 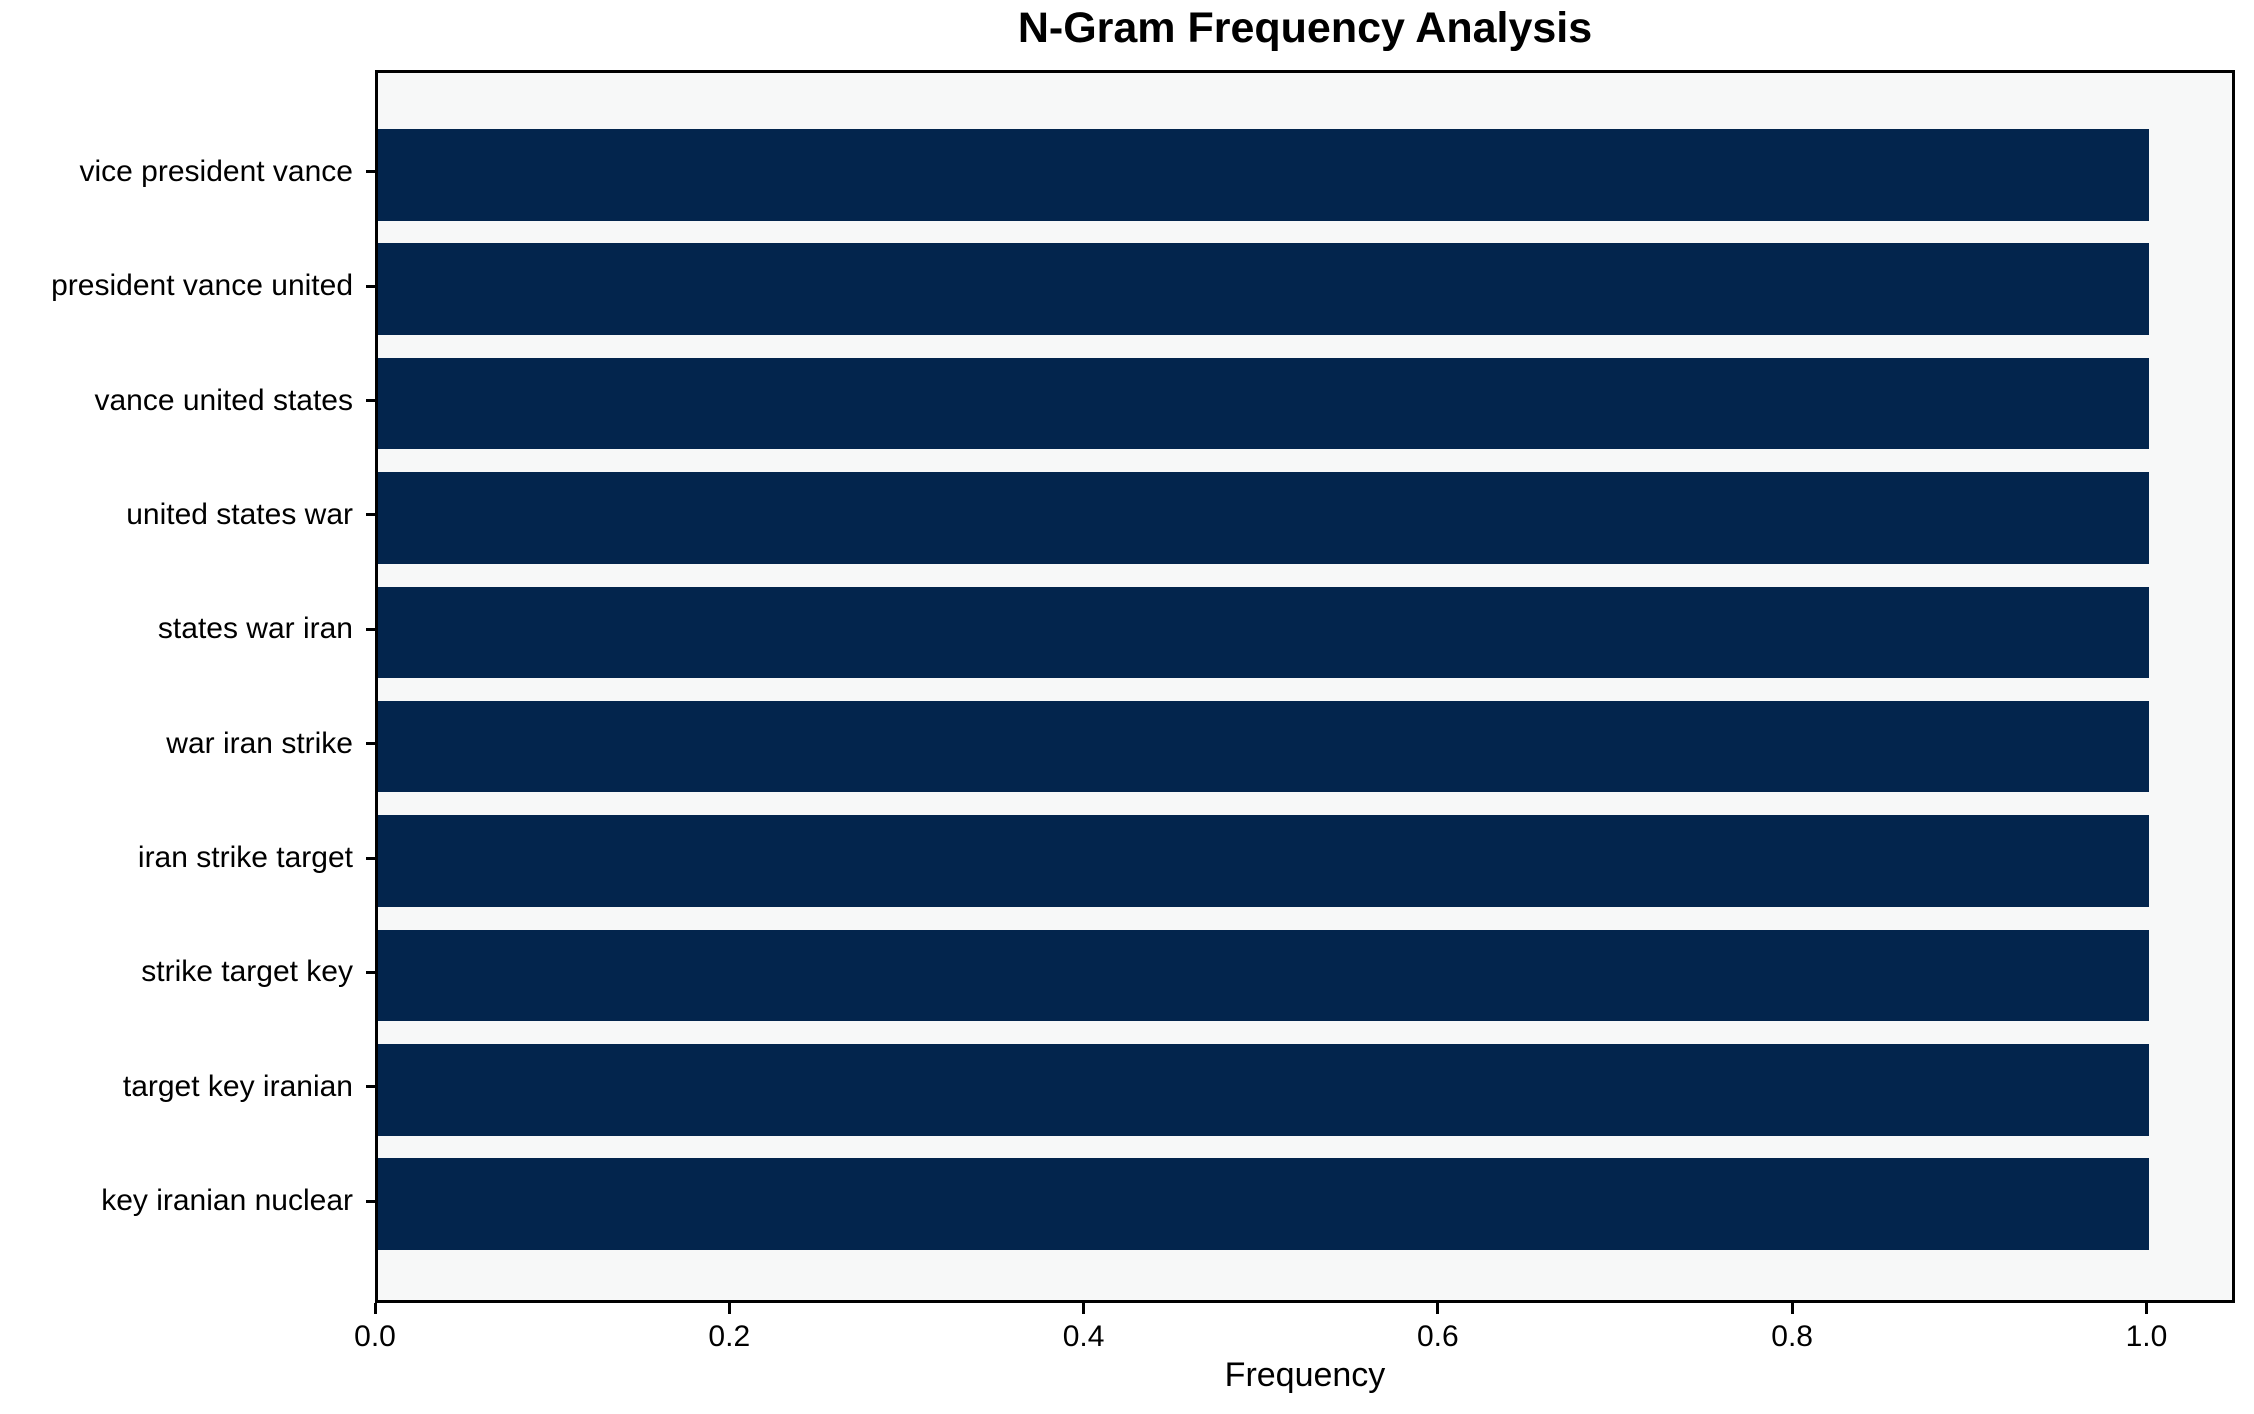 What do you see at coordinates (1305, 1375) in the screenshot?
I see `x-axis-label: Frequency` at bounding box center [1305, 1375].